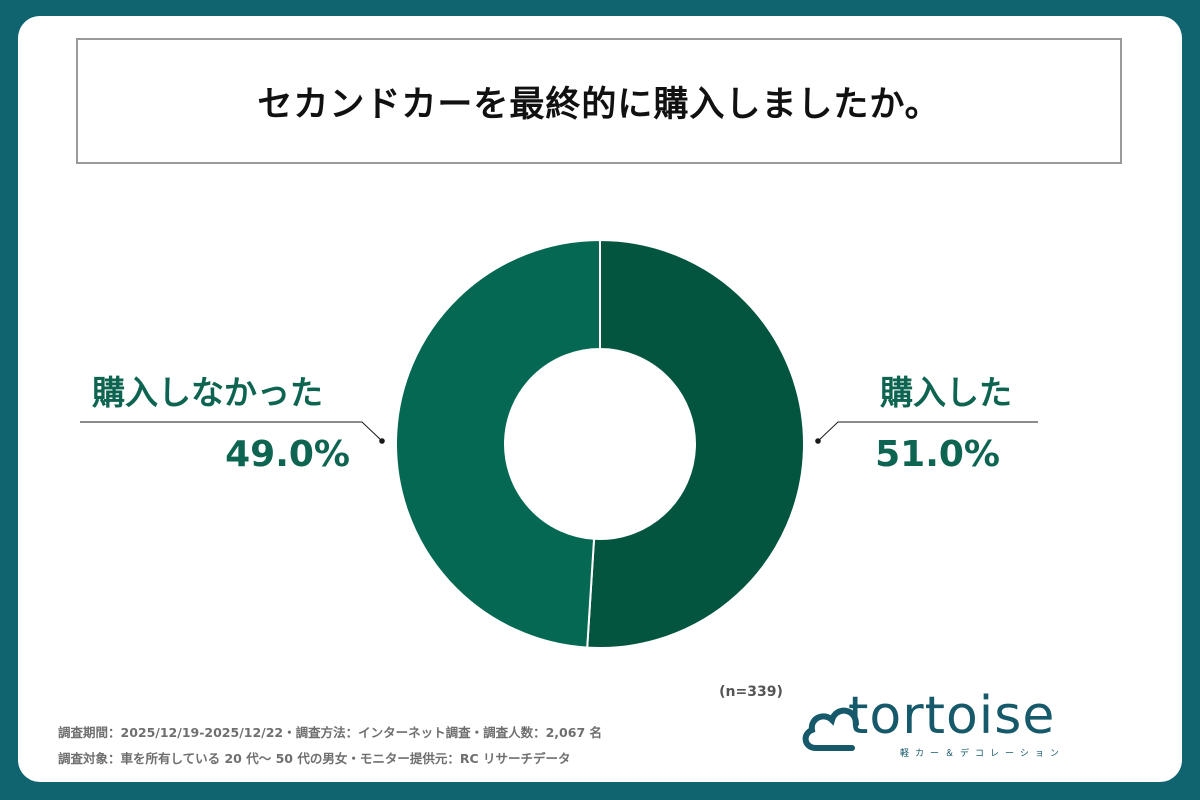 This screenshot has width=1200, height=800. Describe the element at coordinates (818, 441) in the screenshot. I see `leader-dot-purchased` at that location.